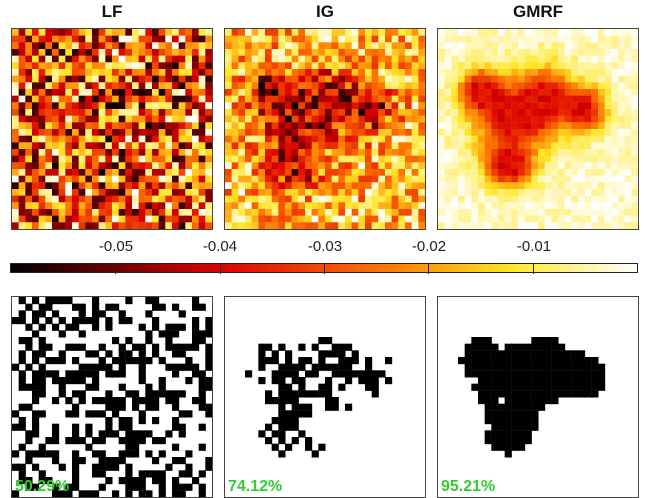  I want to click on mask-lf, so click(112, 397).